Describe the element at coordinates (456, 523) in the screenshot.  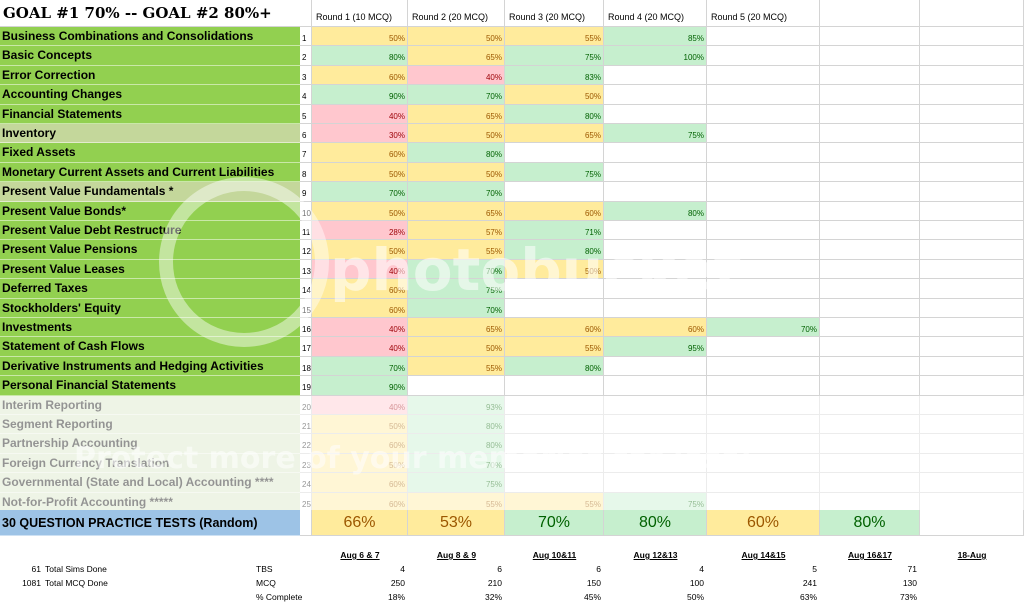
I see `practice-score-cell: 53%` at that location.